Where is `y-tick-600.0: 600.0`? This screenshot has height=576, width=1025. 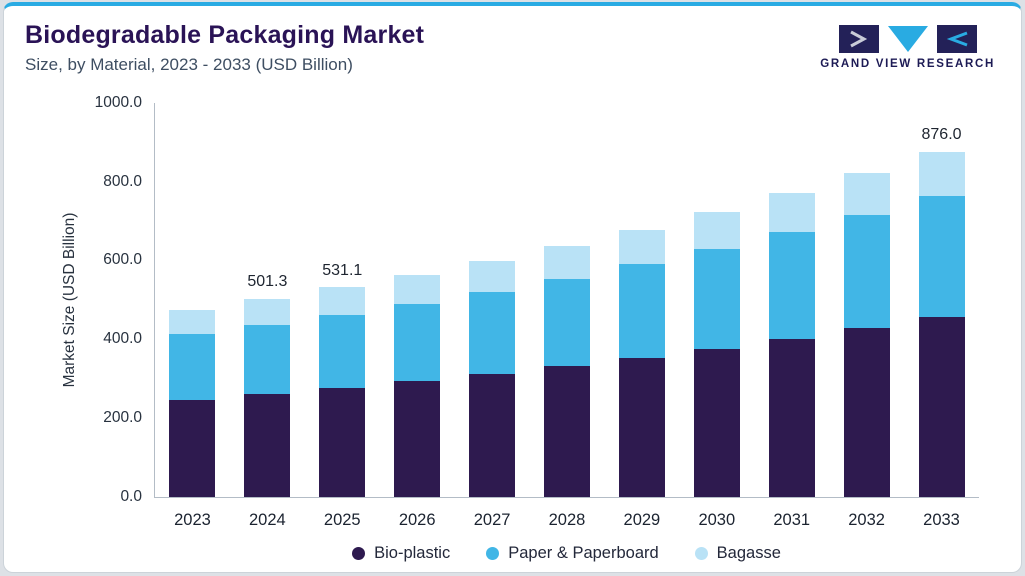 y-tick-600.0: 600.0 is located at coordinates (122, 260).